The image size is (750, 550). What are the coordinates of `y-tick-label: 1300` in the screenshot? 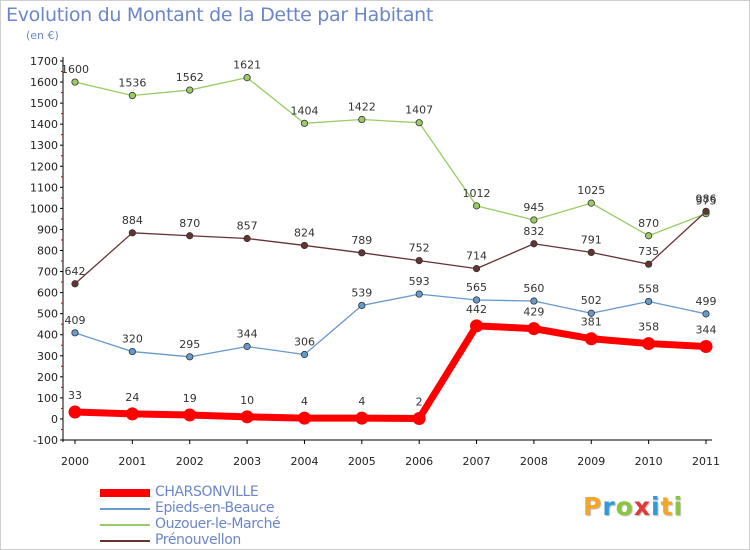 It's located at (44, 145).